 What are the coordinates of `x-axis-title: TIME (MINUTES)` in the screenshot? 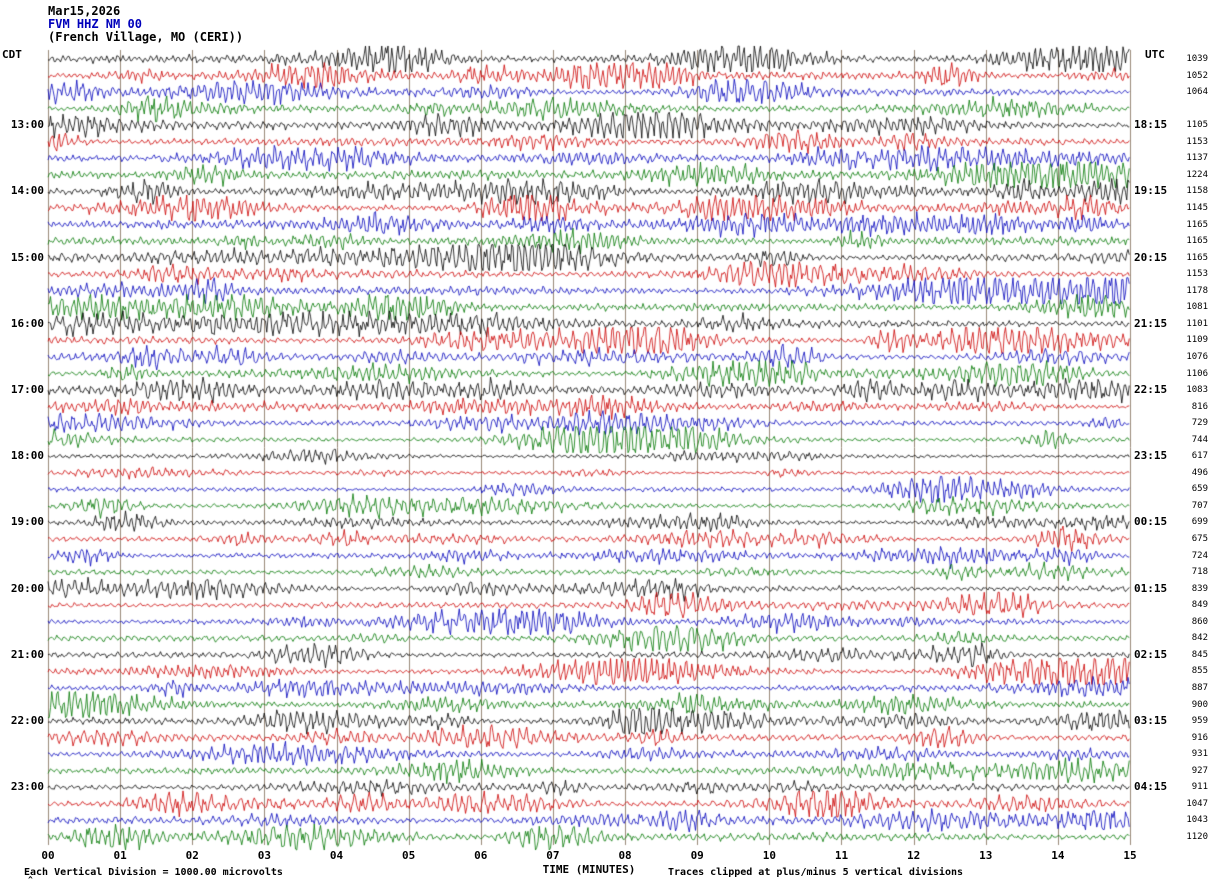 It's located at (589, 869).